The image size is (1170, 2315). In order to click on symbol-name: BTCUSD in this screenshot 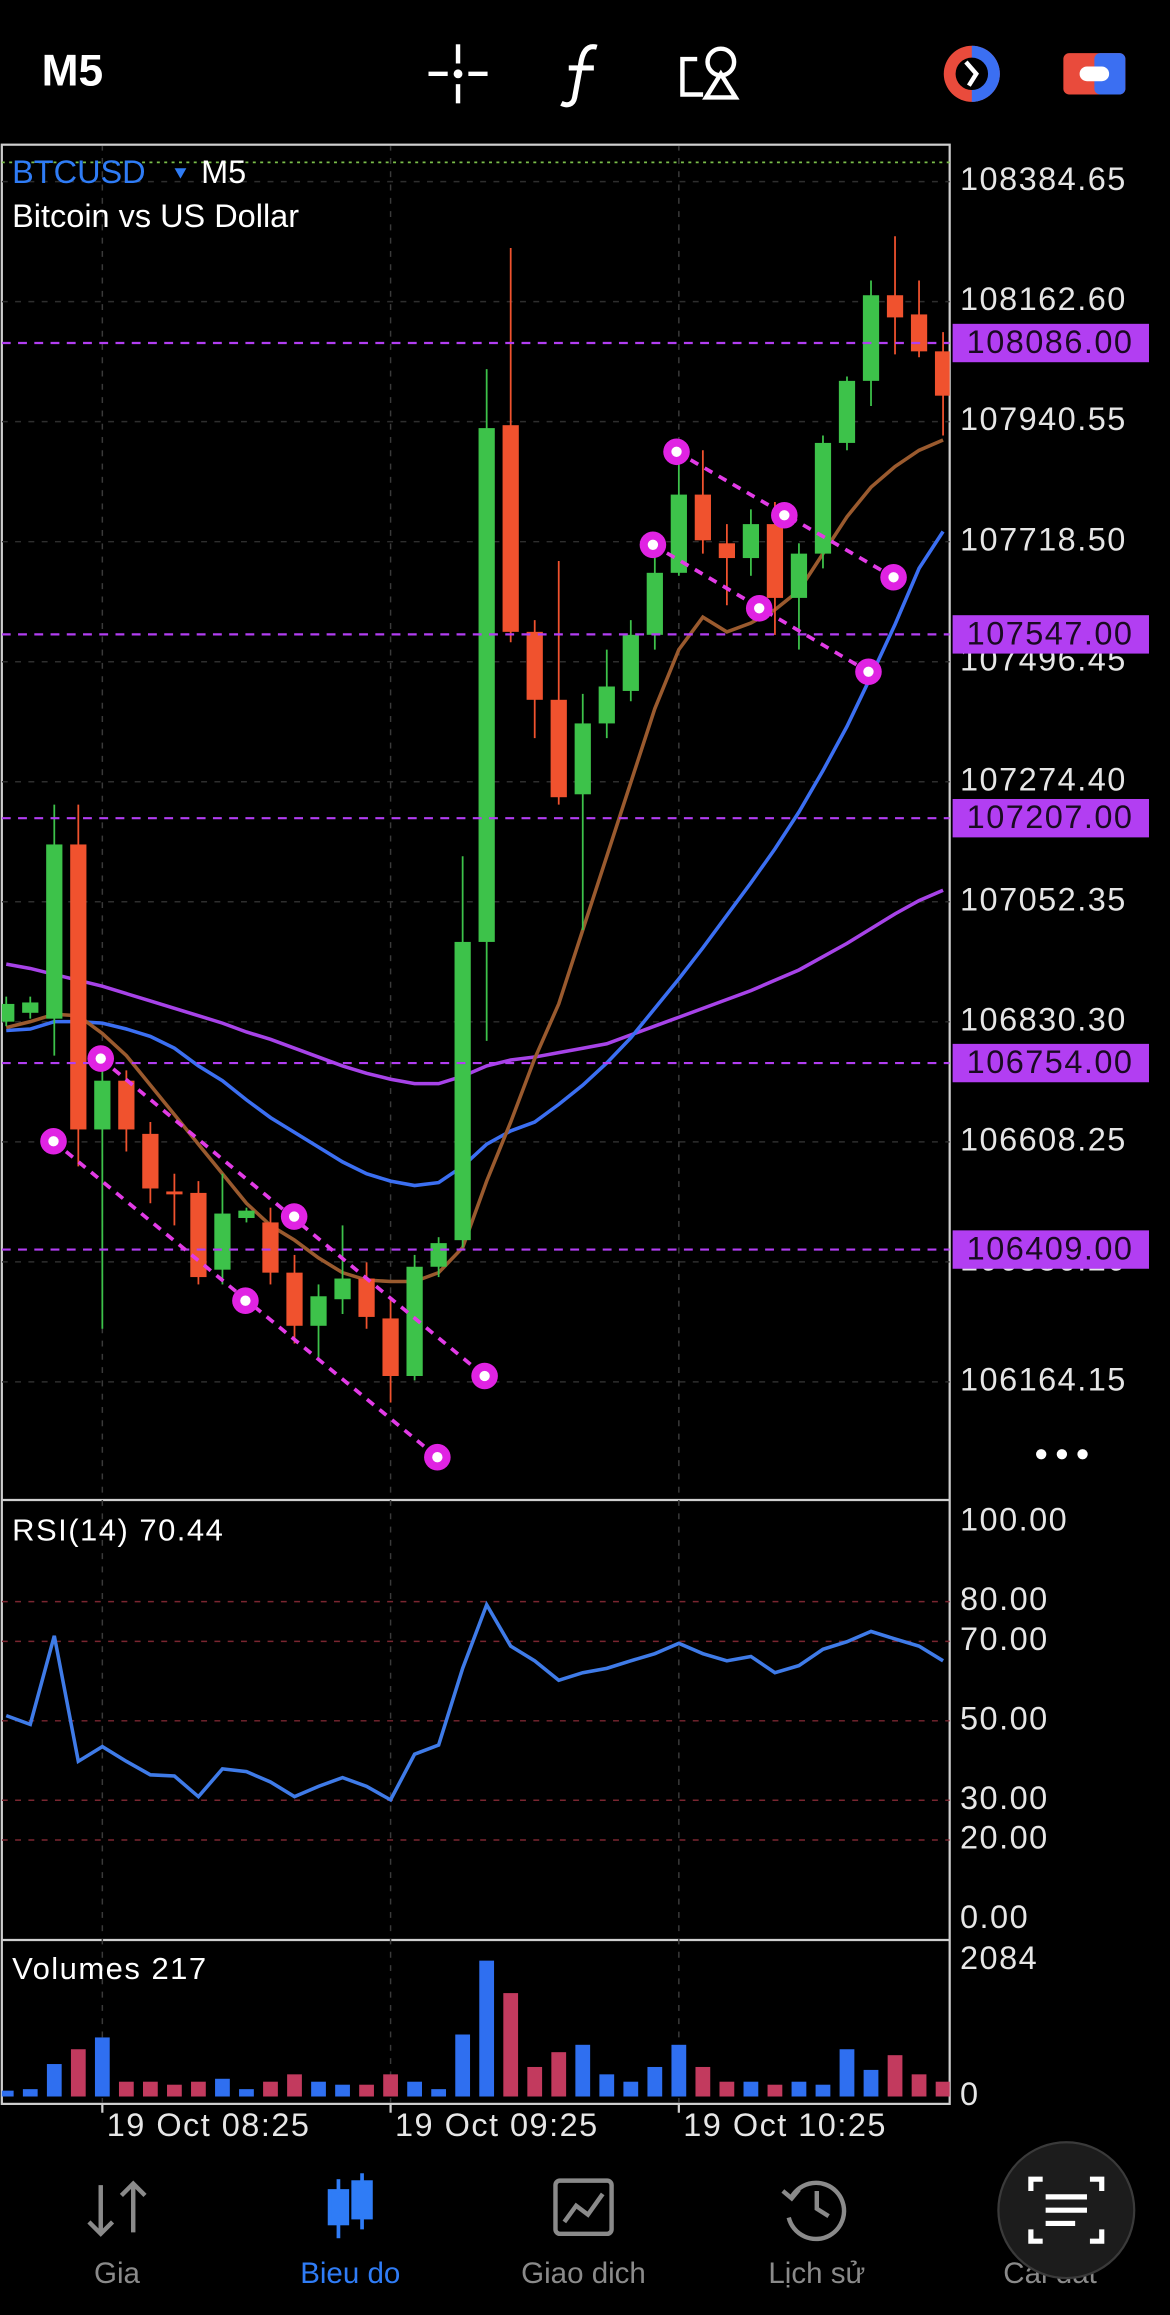, I will do `click(79, 172)`.